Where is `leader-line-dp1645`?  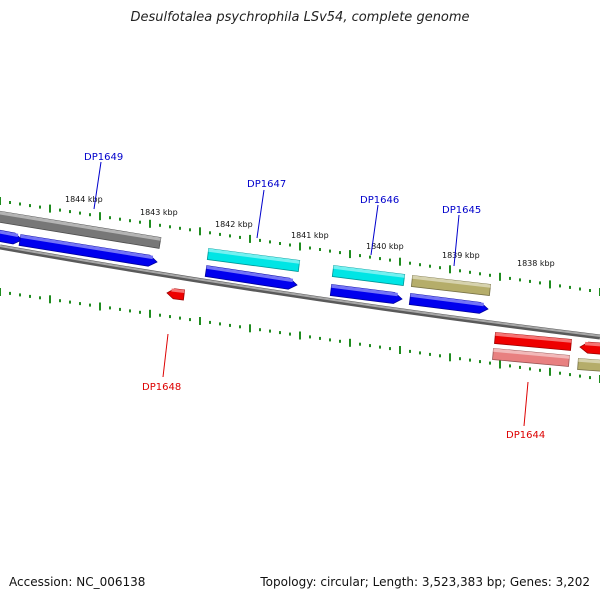 leader-line-dp1645 is located at coordinates (456, 240).